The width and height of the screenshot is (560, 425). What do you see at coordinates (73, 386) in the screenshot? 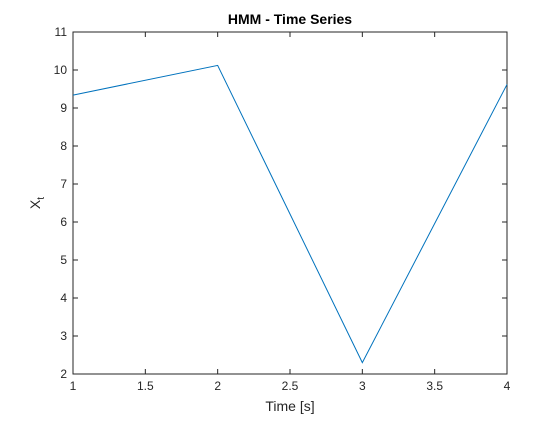
I see `x-tick-label: 1` at bounding box center [73, 386].